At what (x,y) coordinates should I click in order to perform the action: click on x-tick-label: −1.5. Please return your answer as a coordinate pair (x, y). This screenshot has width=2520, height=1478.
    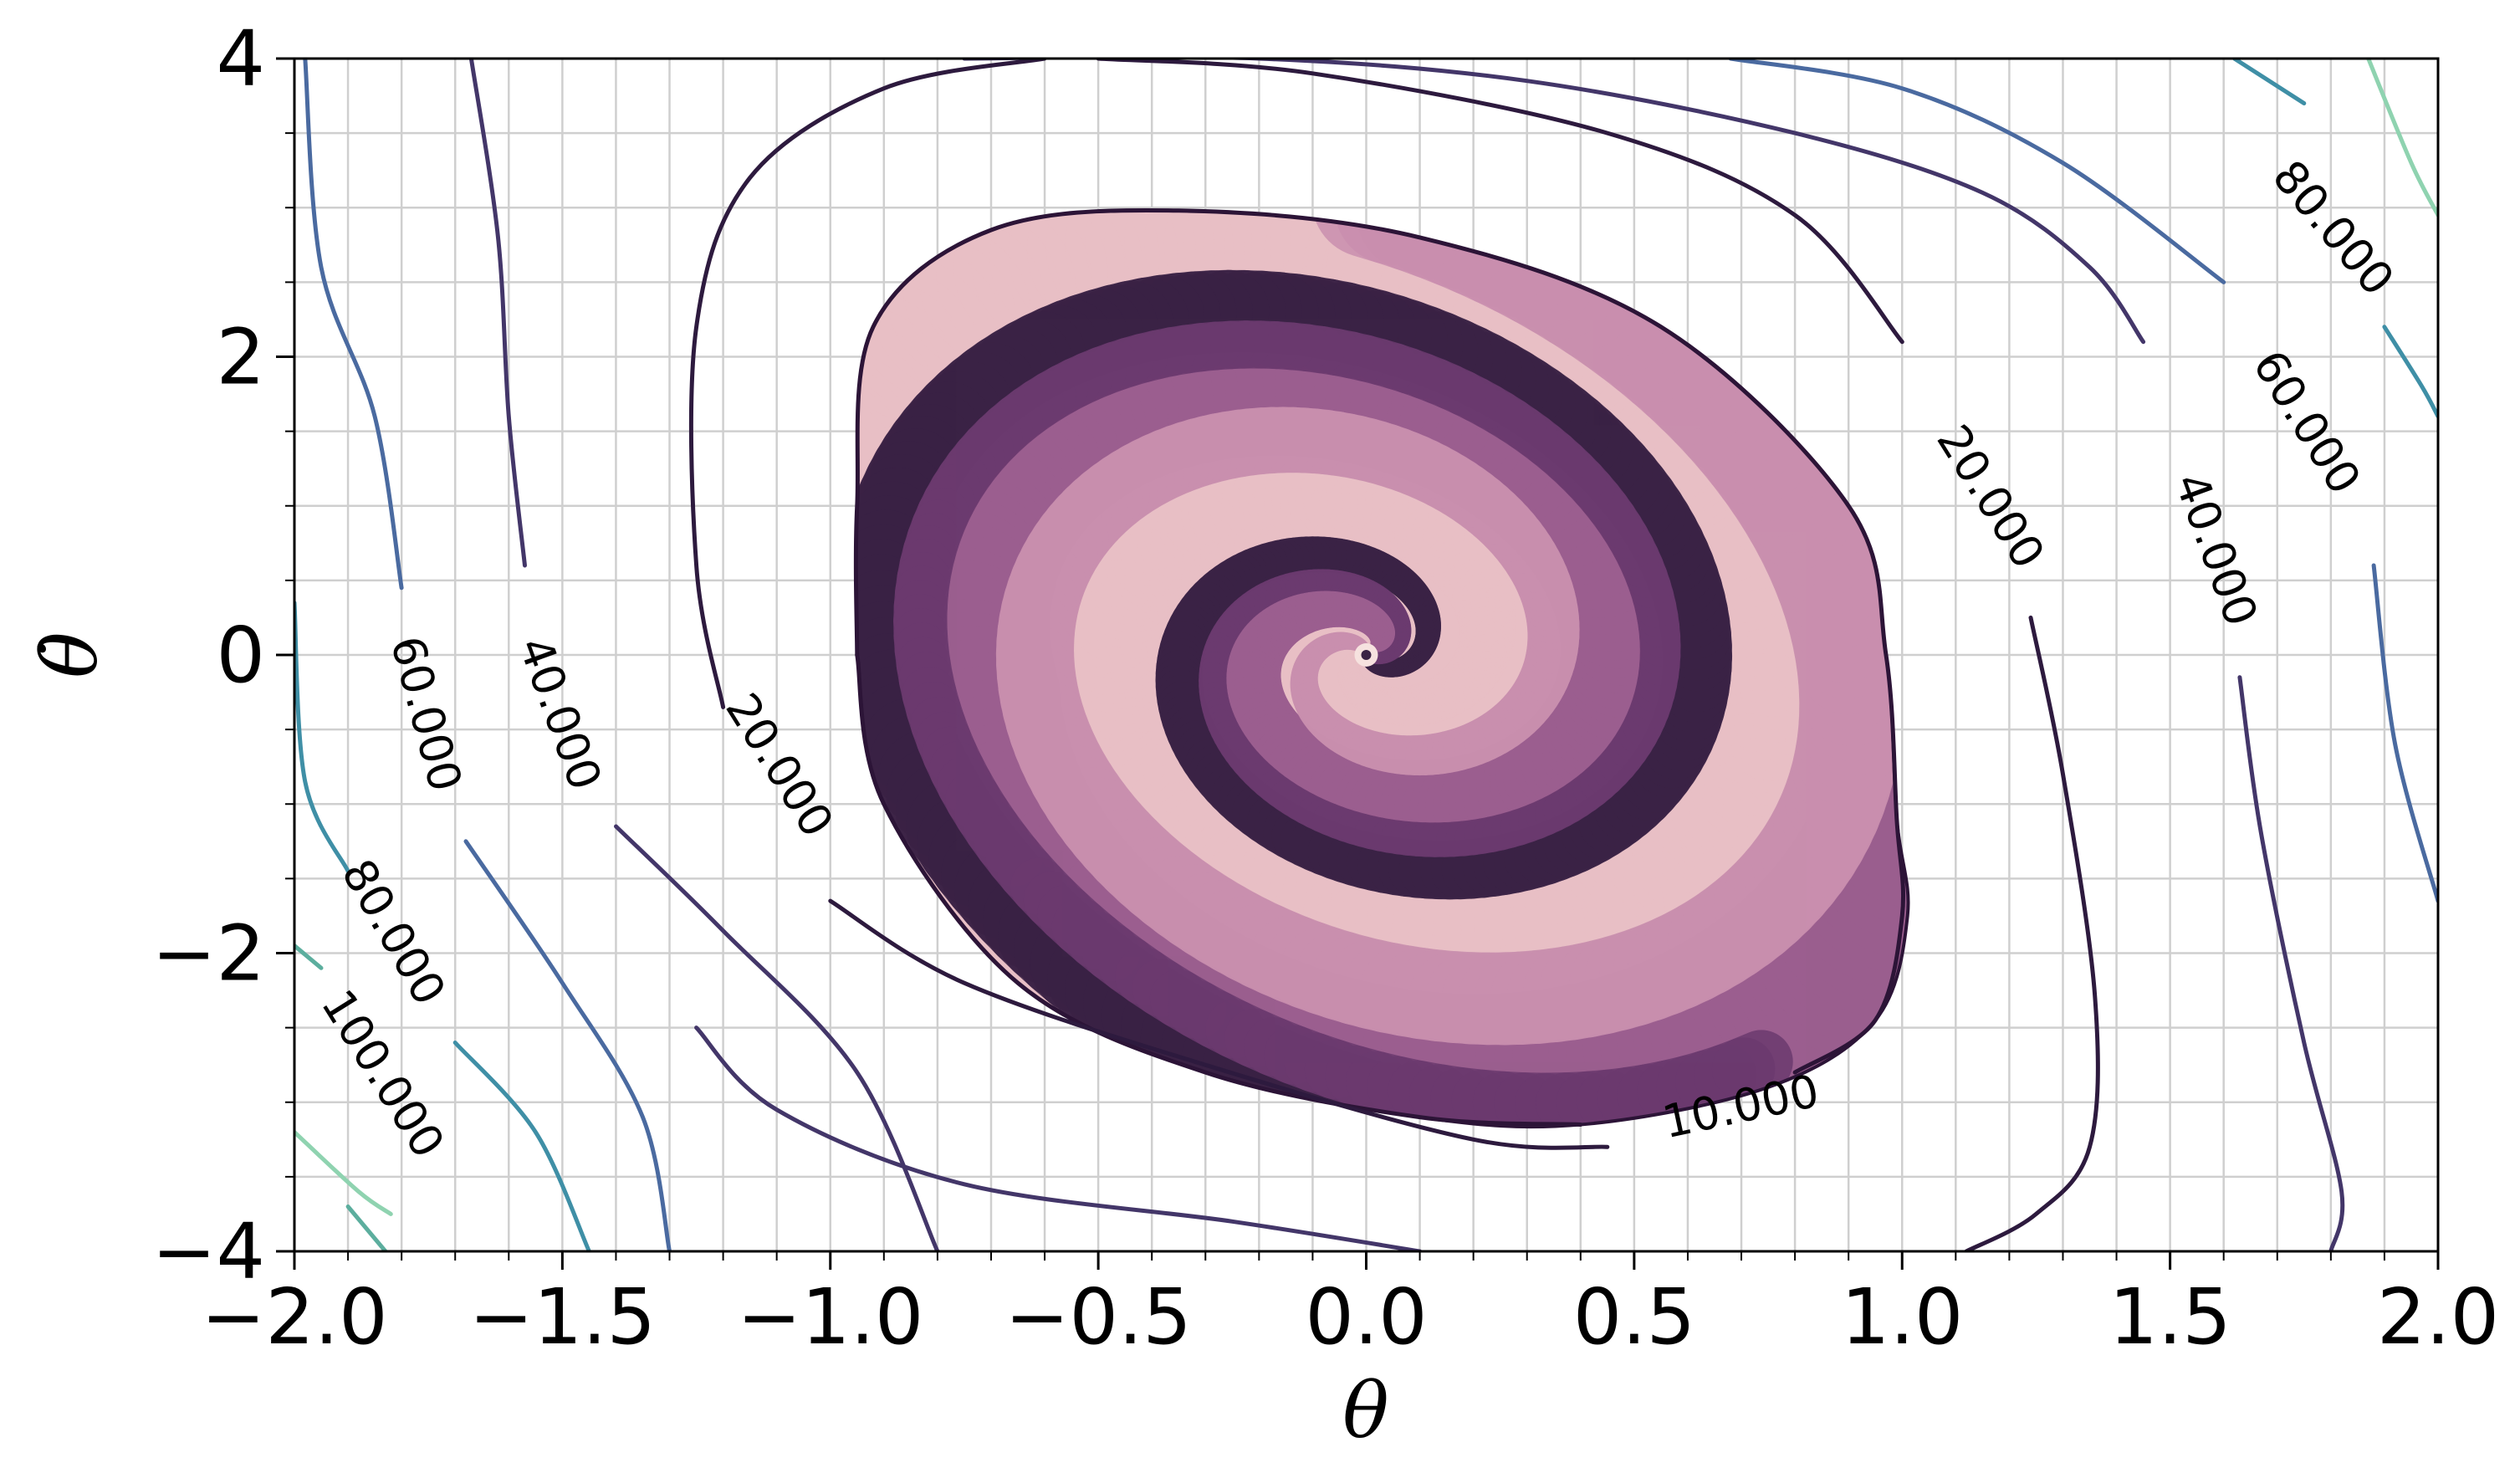
    Looking at the image, I should click on (562, 1317).